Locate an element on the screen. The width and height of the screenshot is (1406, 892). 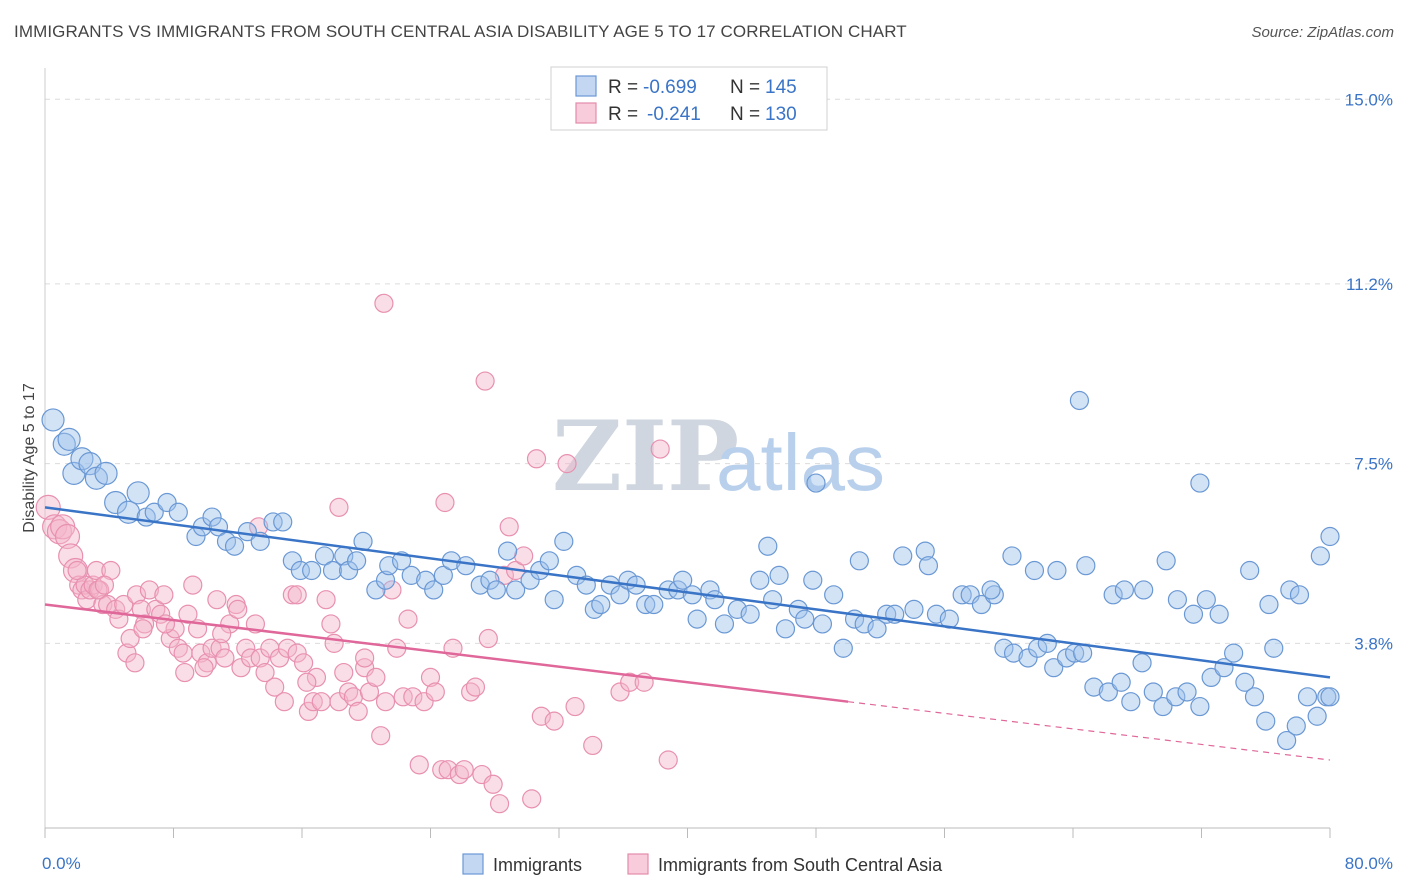
y-tick-label-1: 7.5% is located at coordinates (1373, 464).